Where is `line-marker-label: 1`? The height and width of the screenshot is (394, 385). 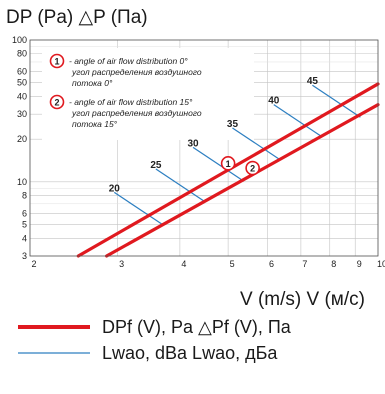 line-marker-label: 1 is located at coordinates (228, 164).